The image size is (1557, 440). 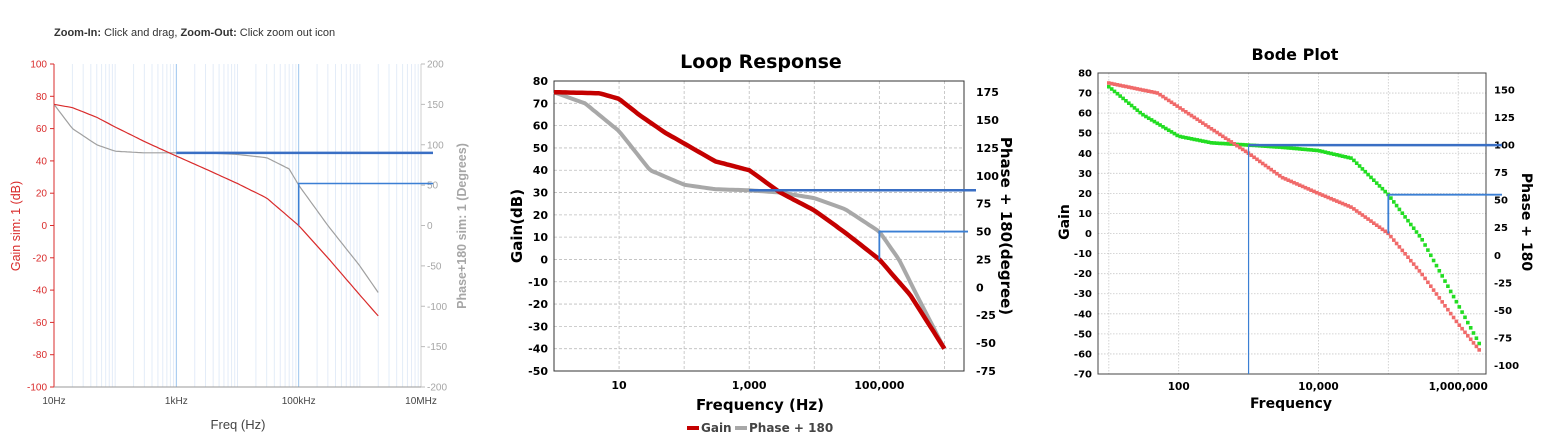 What do you see at coordinates (1295, 54) in the screenshot?
I see `chart-title: Bode Plot` at bounding box center [1295, 54].